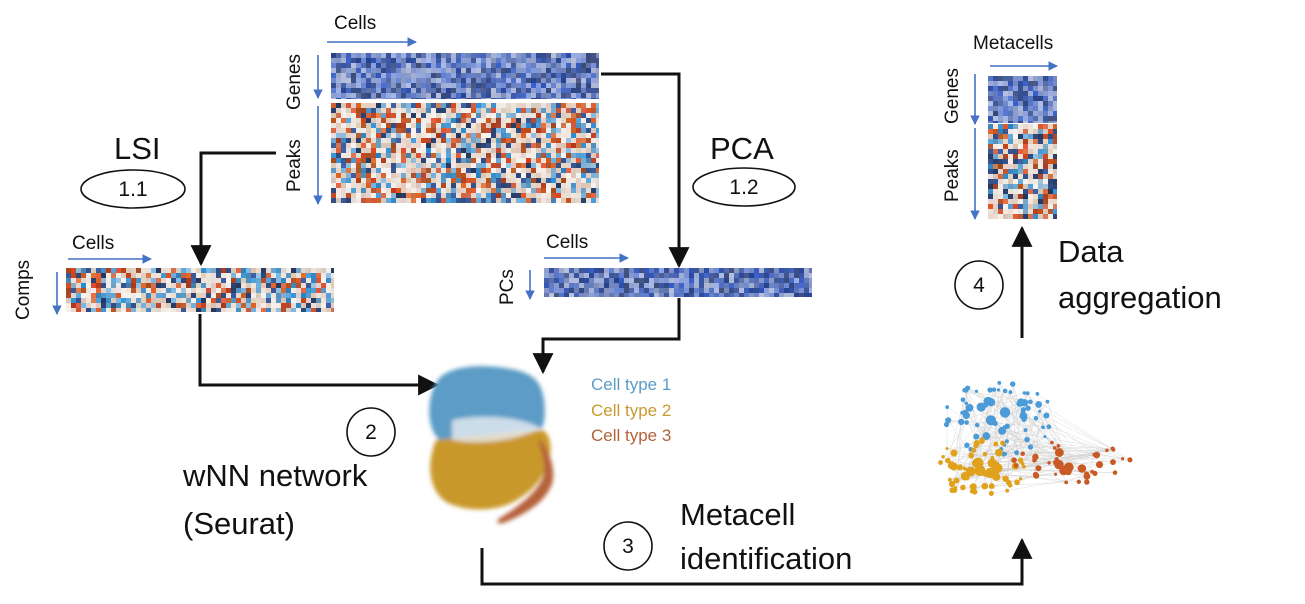  I want to click on cells-top-label: Cells, so click(355, 23).